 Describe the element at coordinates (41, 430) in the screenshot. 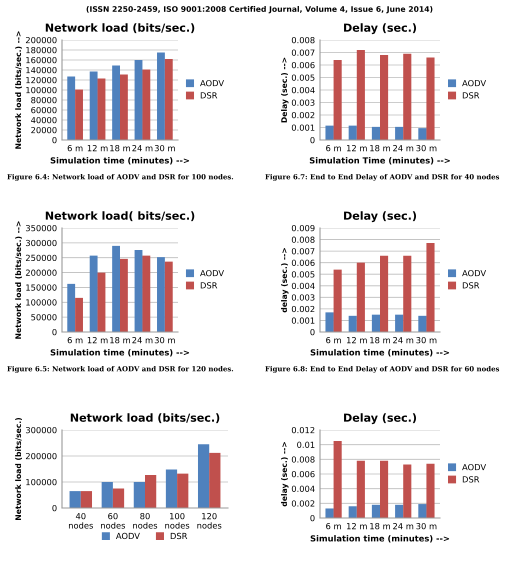

I see `y-tick-label: 300000` at that location.